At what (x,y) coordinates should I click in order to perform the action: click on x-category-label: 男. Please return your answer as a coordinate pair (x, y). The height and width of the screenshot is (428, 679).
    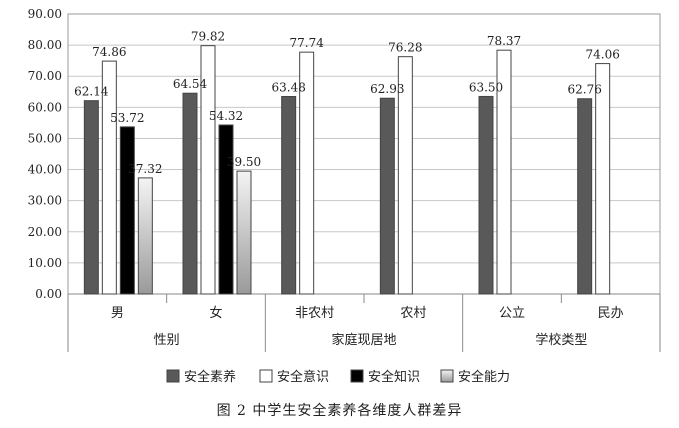
    Looking at the image, I should click on (117, 313).